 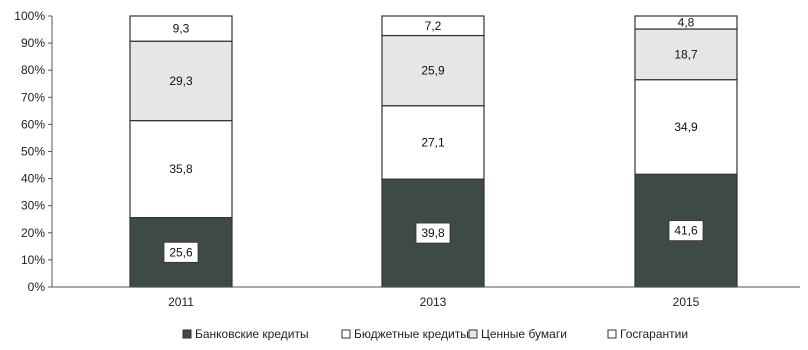 I want to click on x-tick-label: 2015, so click(x=686, y=302).